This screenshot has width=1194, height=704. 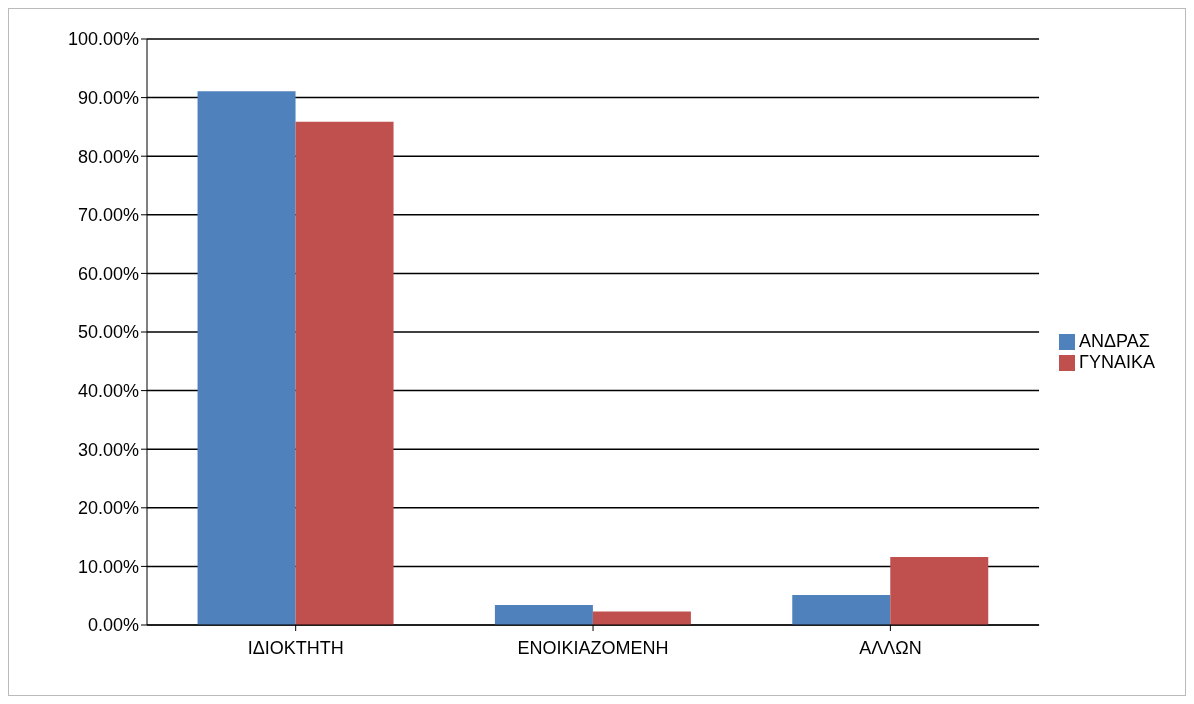 I want to click on legend-label: ΑΝΔΡΑΣ, so click(x=1114, y=341).